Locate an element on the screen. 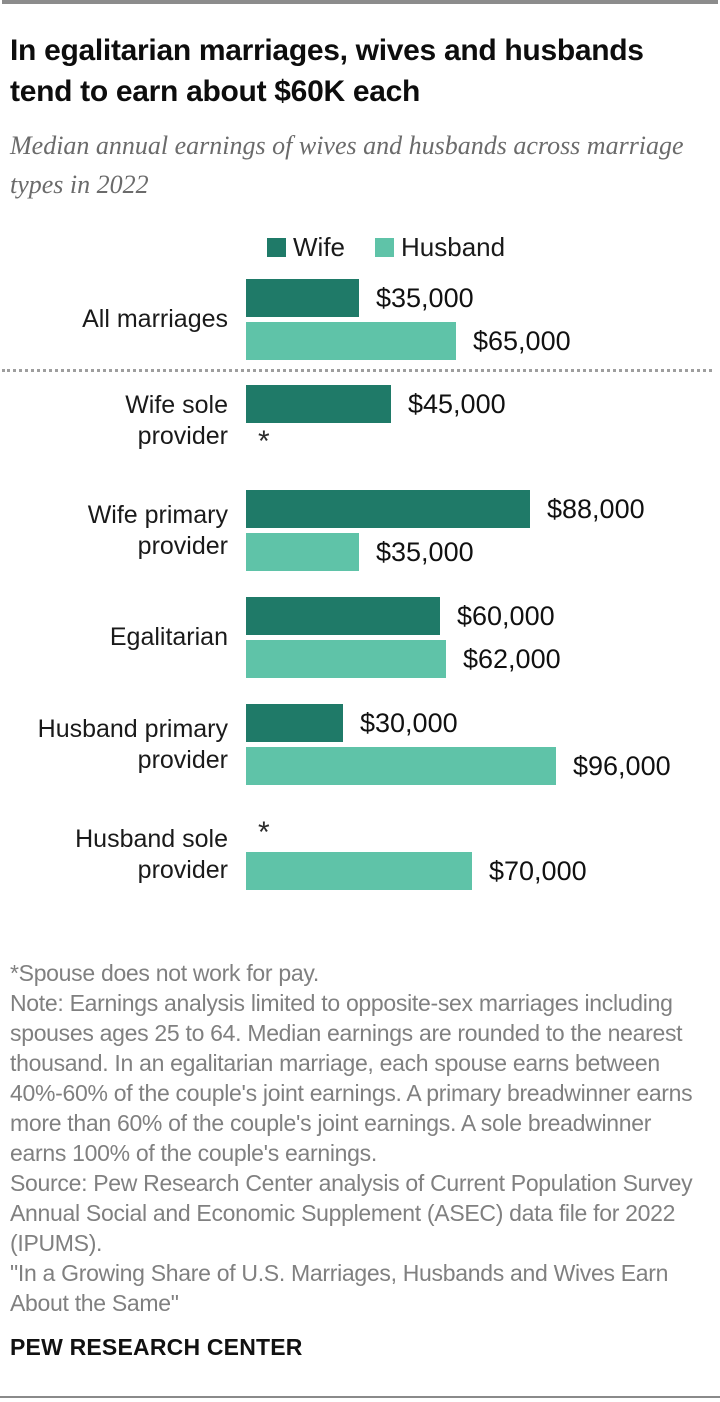 Image resolution: width=720 pixels, height=1402 pixels. chart-row-wife-sole-provider: Wife sole provider $45,000 * is located at coordinates (361, 421).